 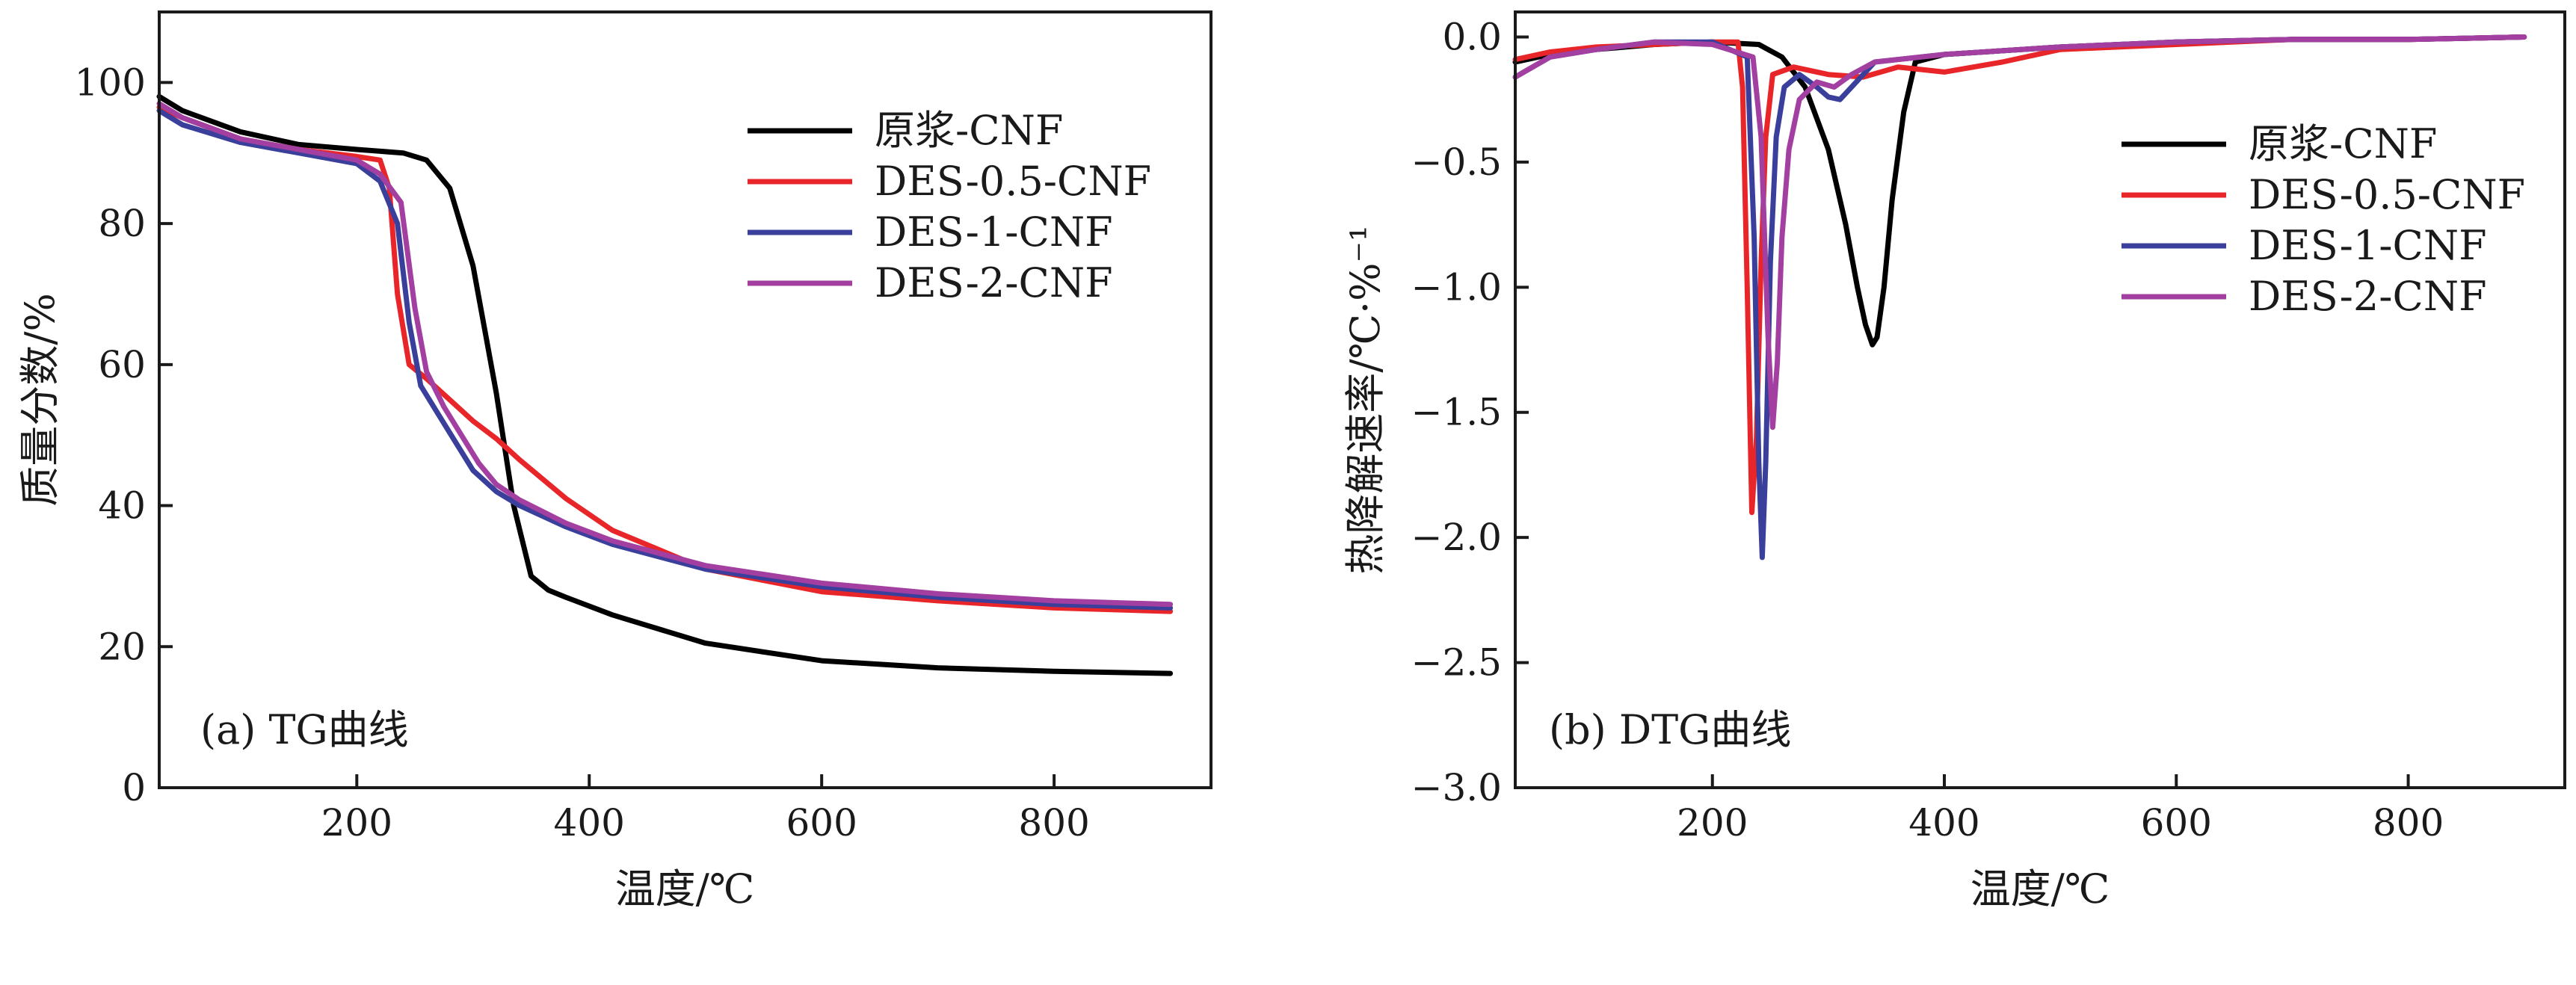 I want to click on dtg-y-tick-label-4: −2.0, so click(x=1456, y=537).